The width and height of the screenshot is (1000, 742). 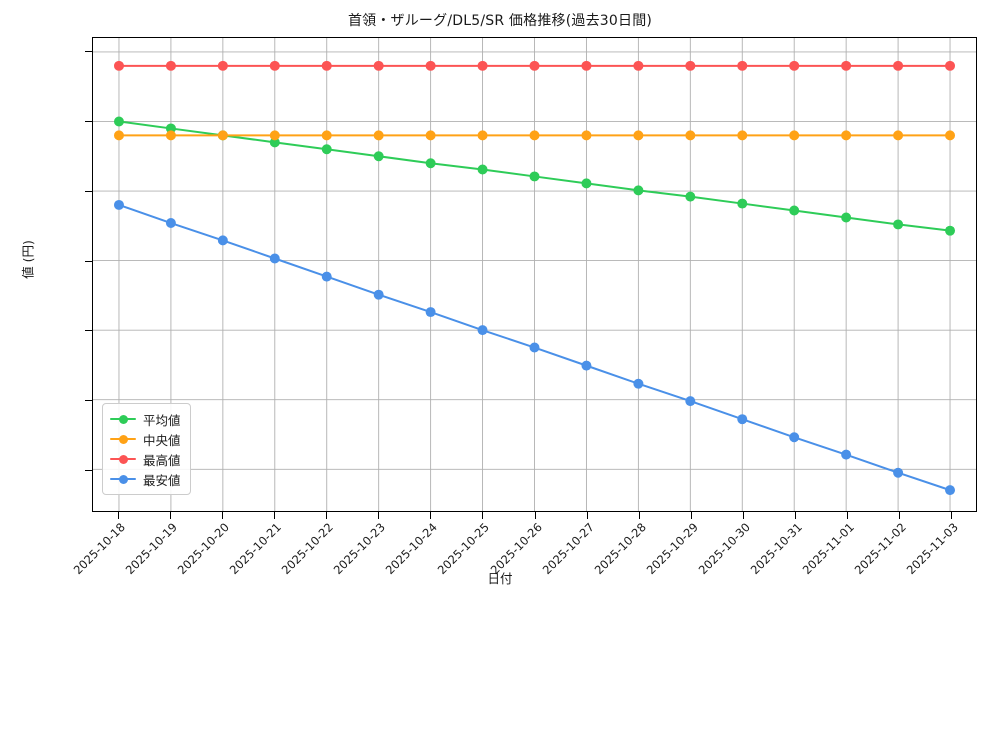 What do you see at coordinates (162, 480) in the screenshot?
I see `legend-item-label: 最安値` at bounding box center [162, 480].